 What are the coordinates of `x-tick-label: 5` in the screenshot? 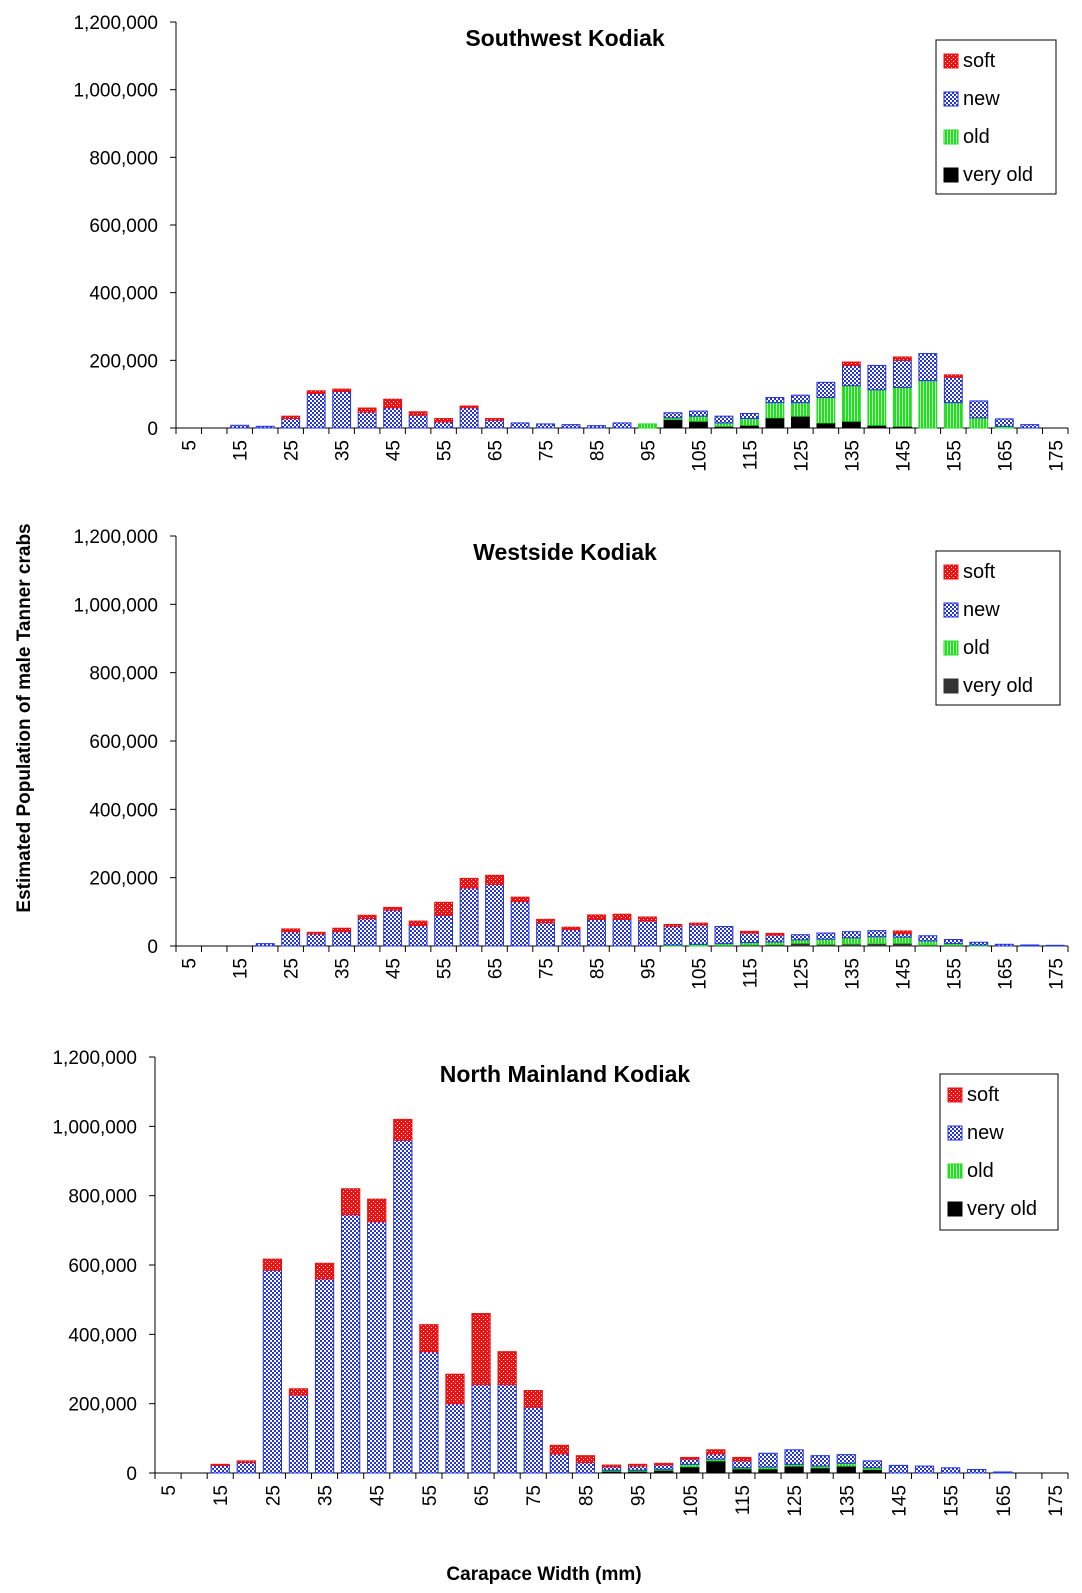 It's located at (190, 963).